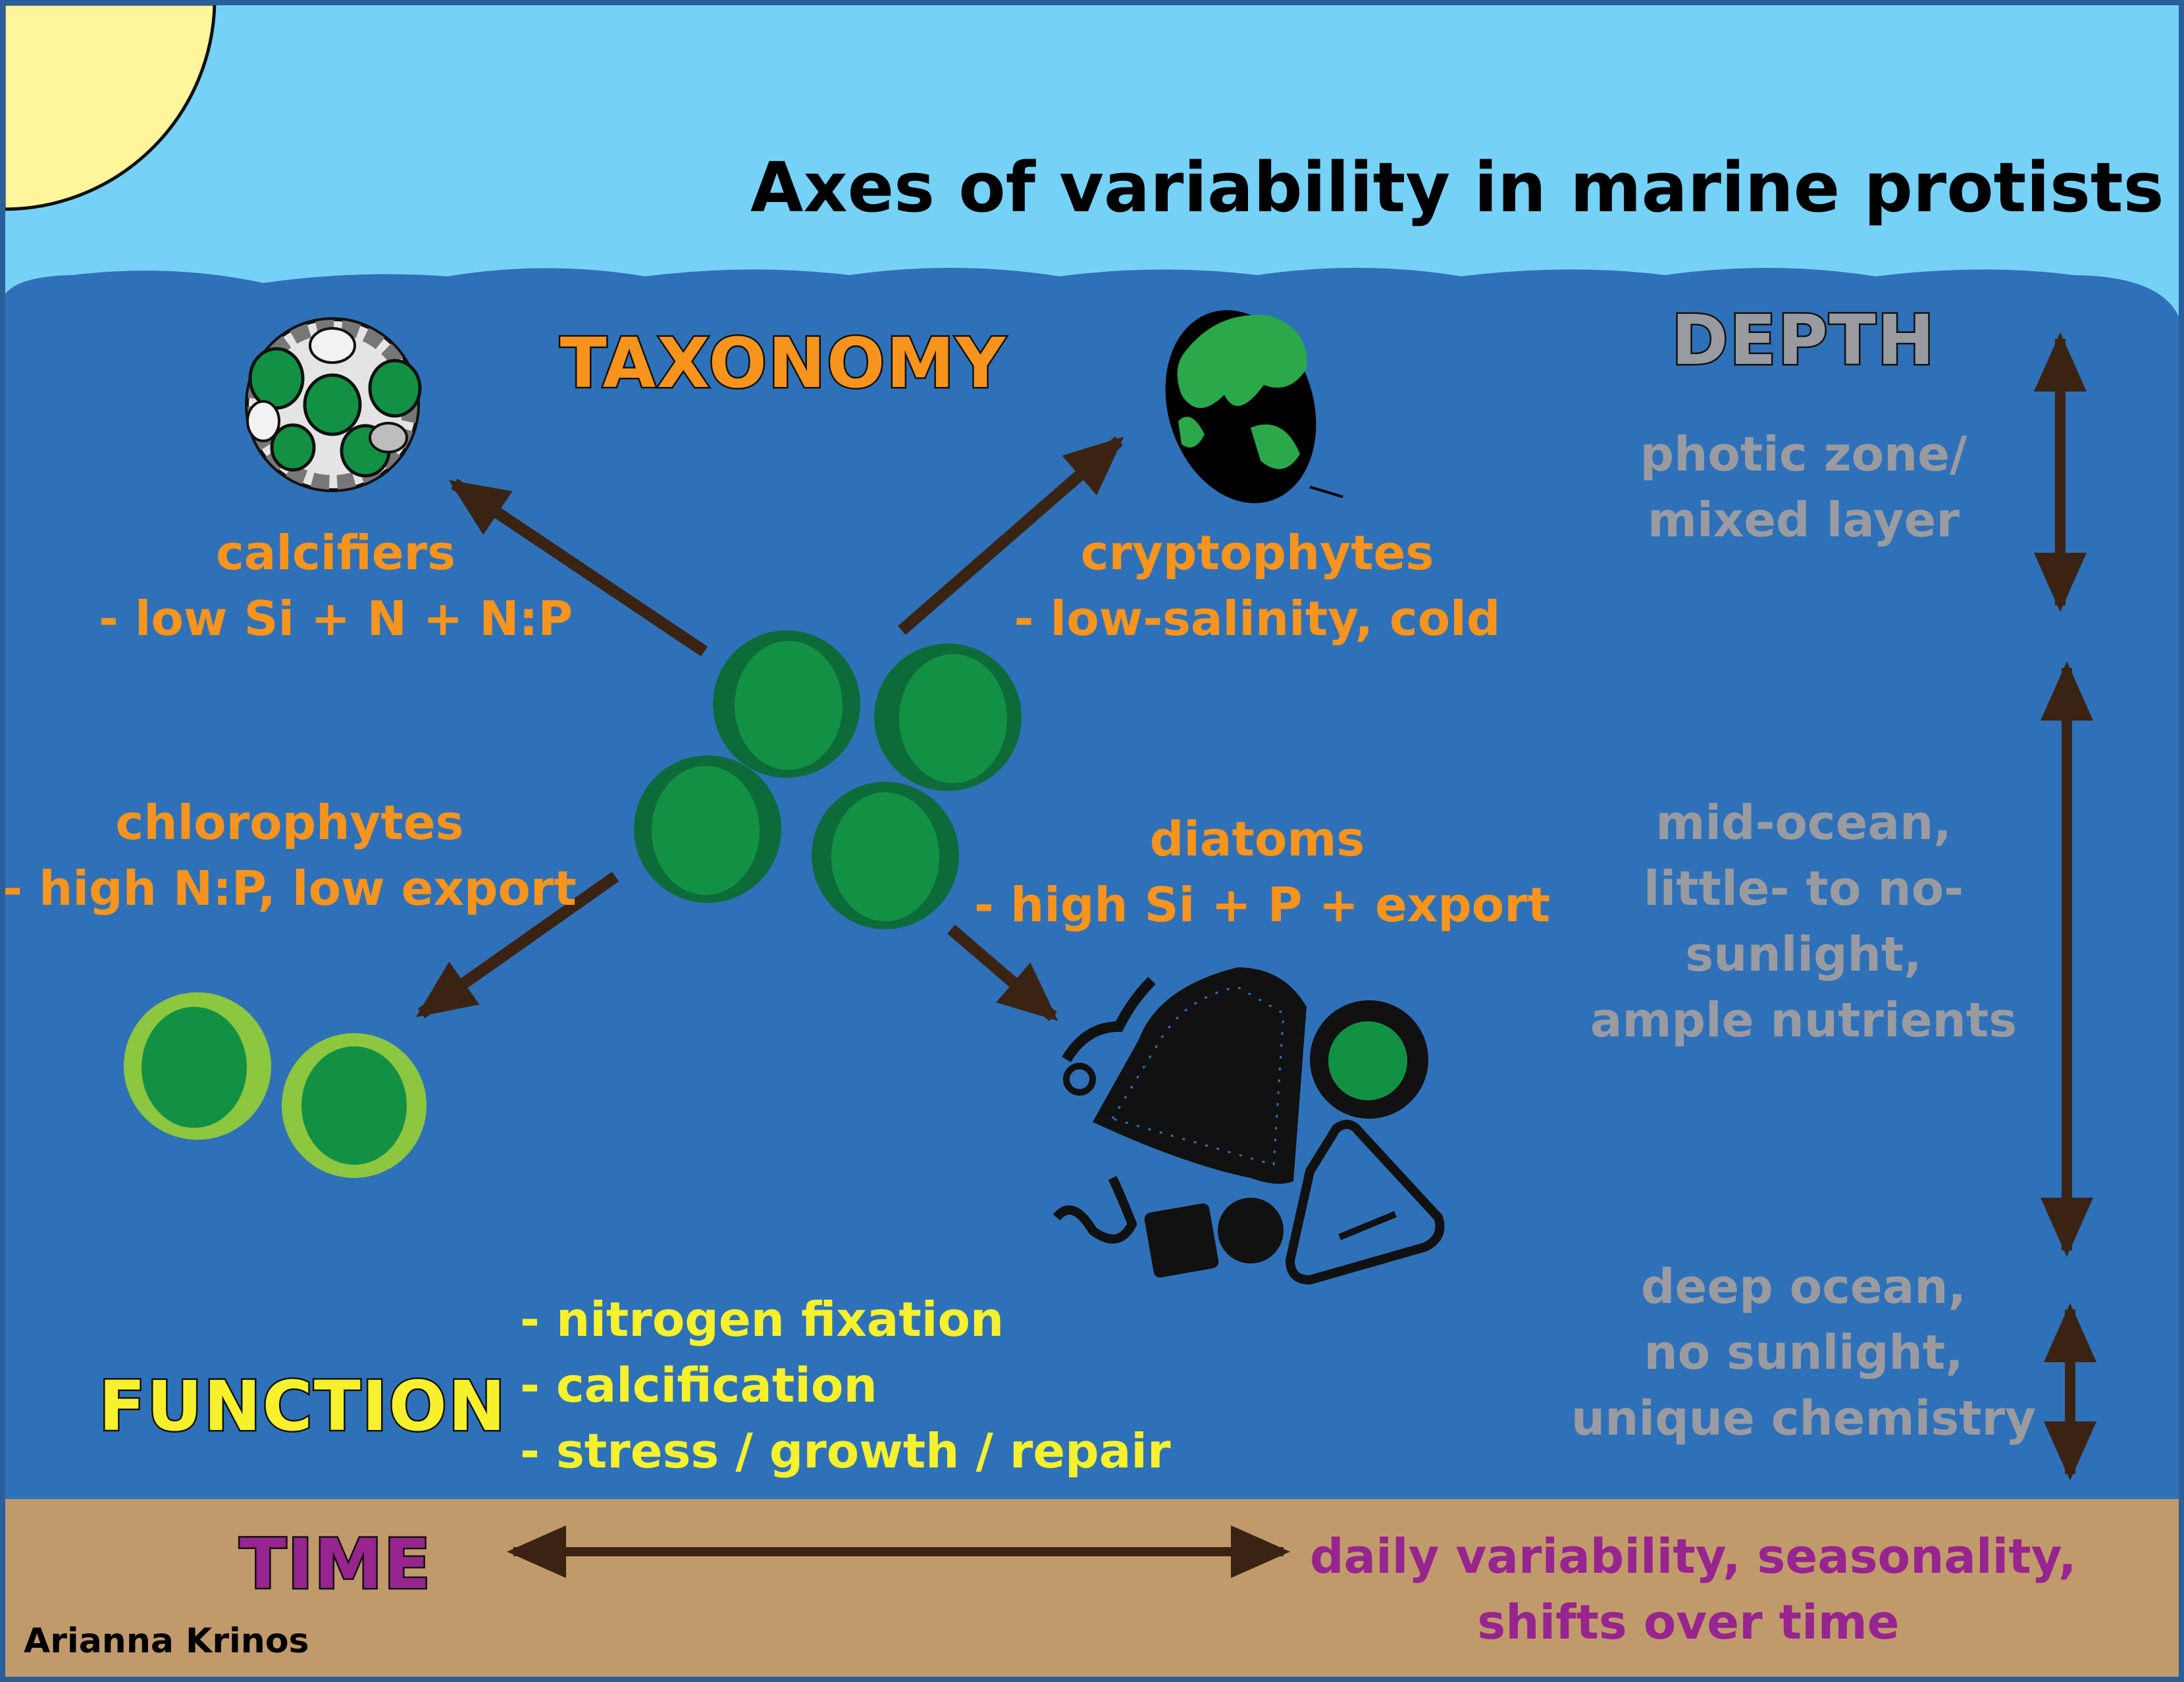  I want to click on function-item: - nitrogen fixation, so click(762, 1319).